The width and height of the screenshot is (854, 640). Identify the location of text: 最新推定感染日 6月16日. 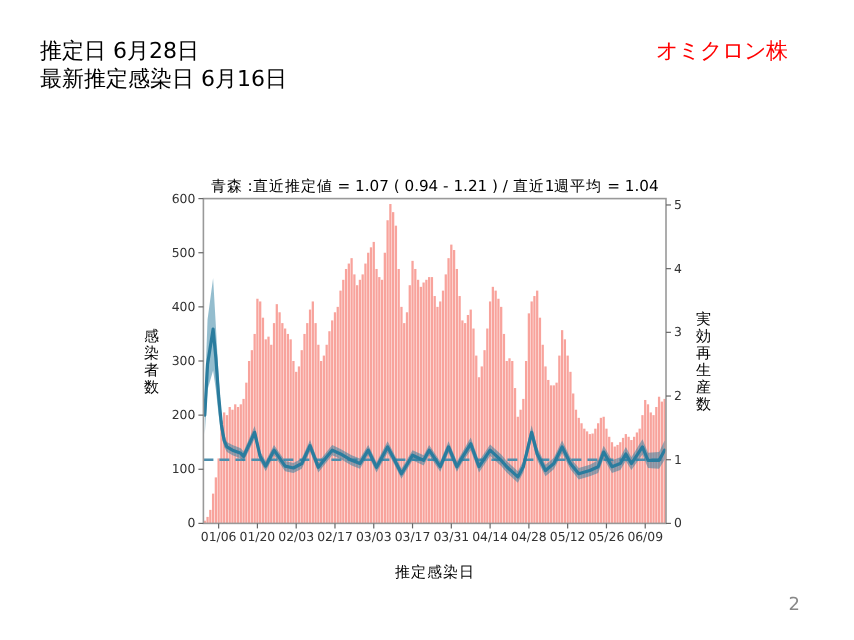
(163, 79).